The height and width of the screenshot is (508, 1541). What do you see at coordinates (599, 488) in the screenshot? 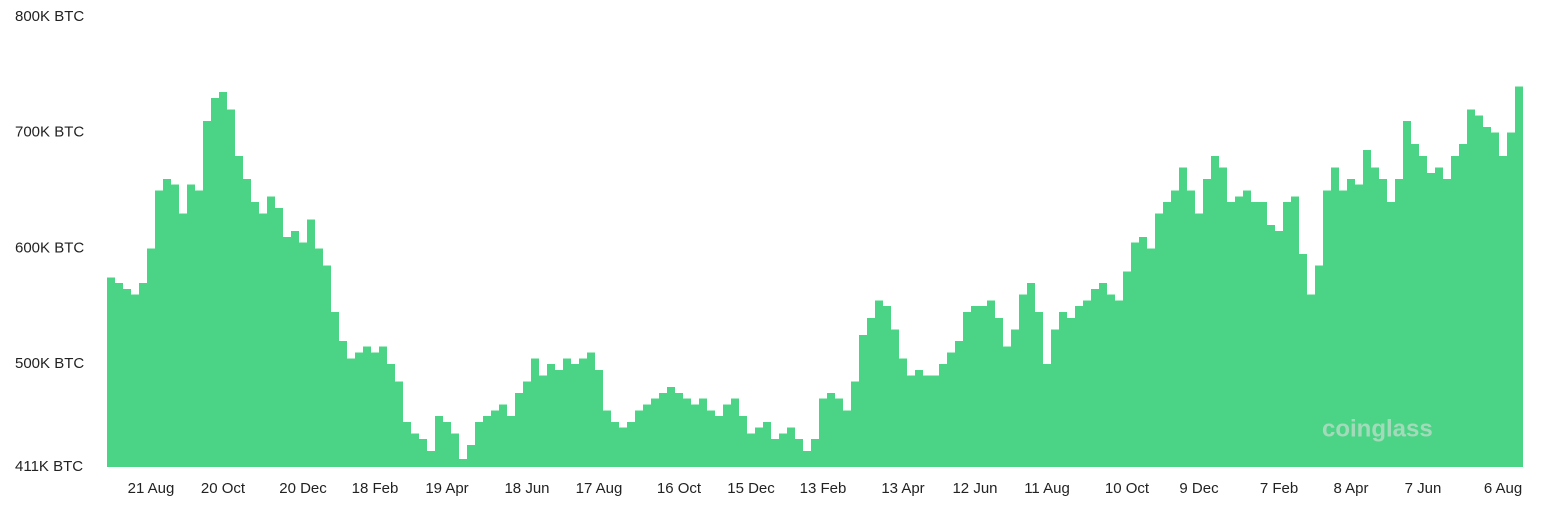
I see `x-tick-label: 17 Aug` at bounding box center [599, 488].